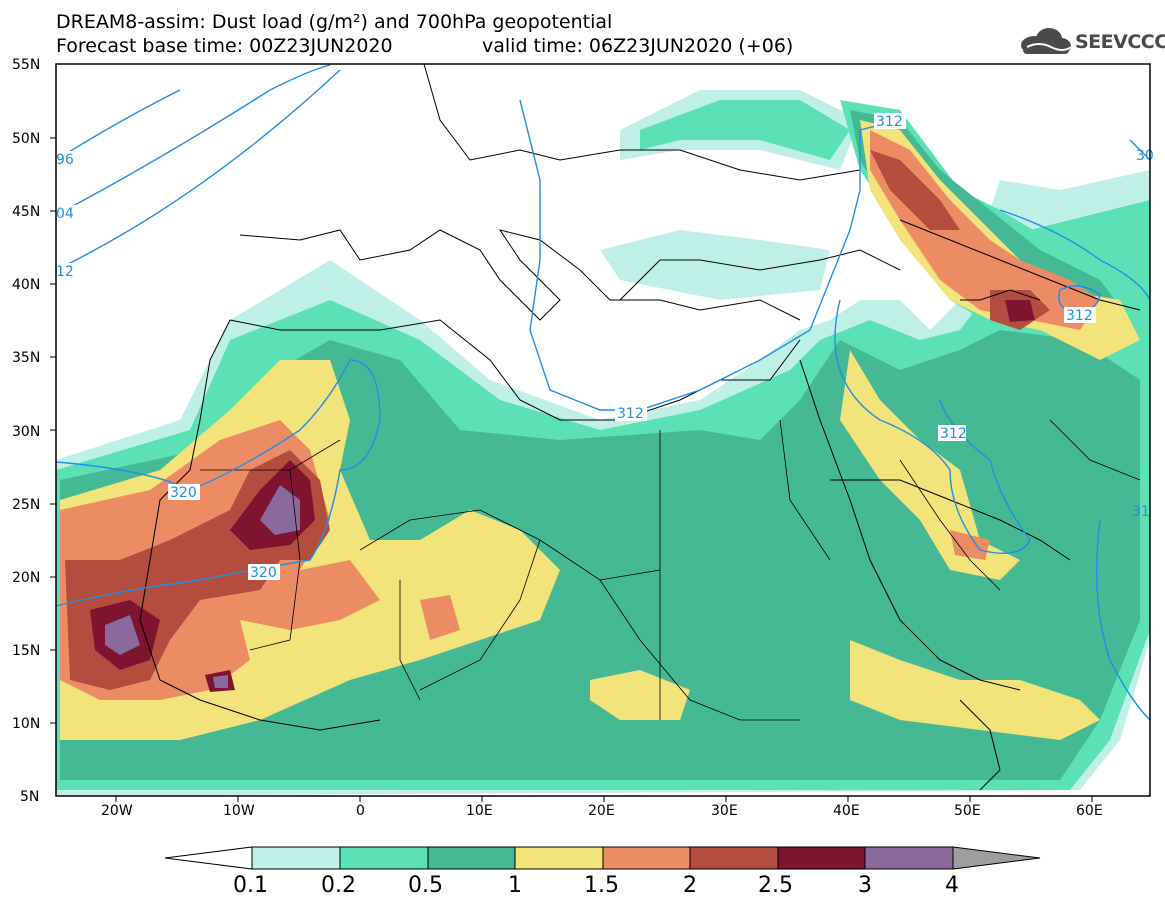 Image resolution: width=1165 pixels, height=907 pixels. What do you see at coordinates (26, 285) in the screenshot?
I see `lat-label: 40N` at bounding box center [26, 285].